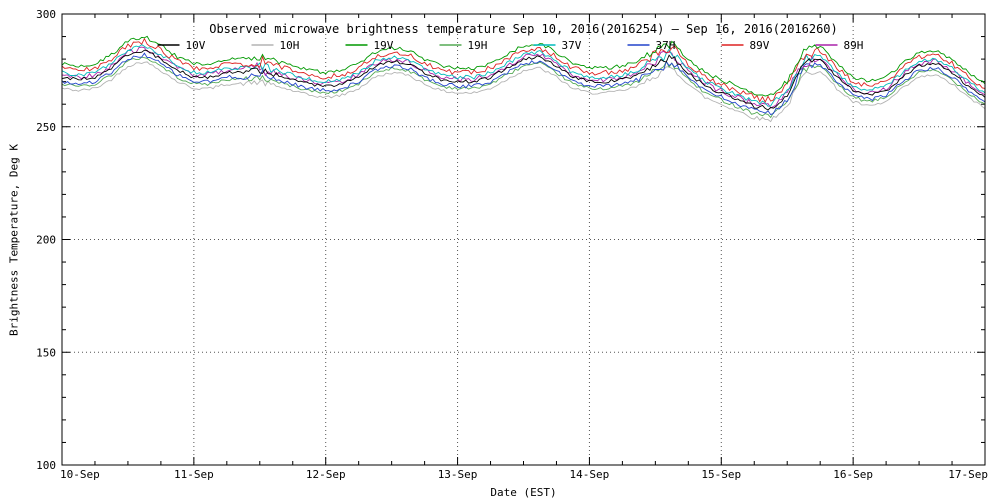 The height and width of the screenshot is (500, 1000). Describe the element at coordinates (572, 45) in the screenshot. I see `legend-label-37V: 37V` at that location.